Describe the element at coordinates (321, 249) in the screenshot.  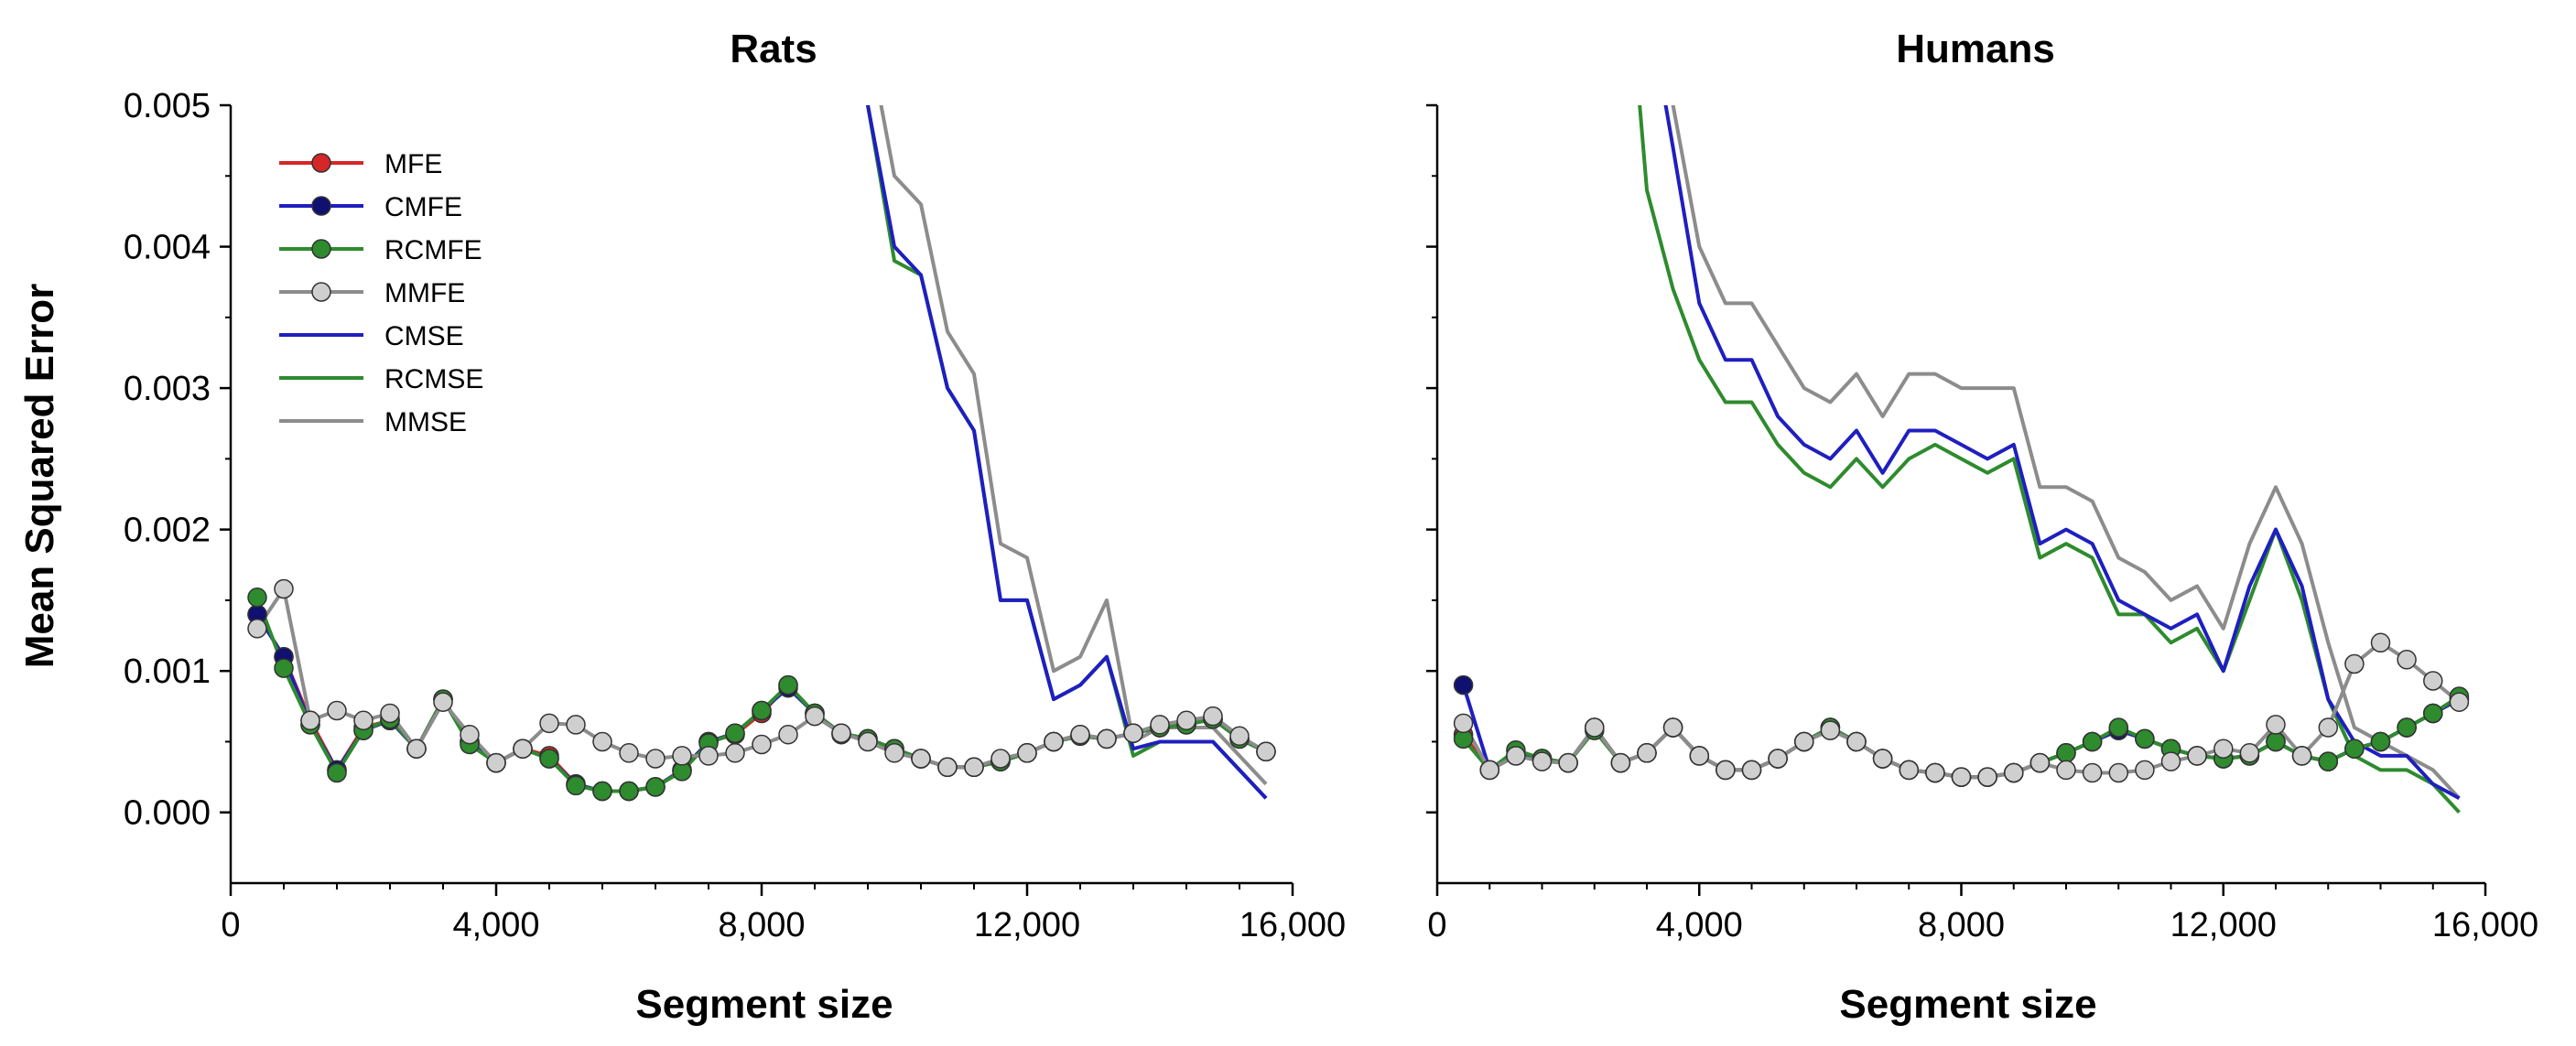
I see `legend-swatch-marker-rcmfe` at that location.